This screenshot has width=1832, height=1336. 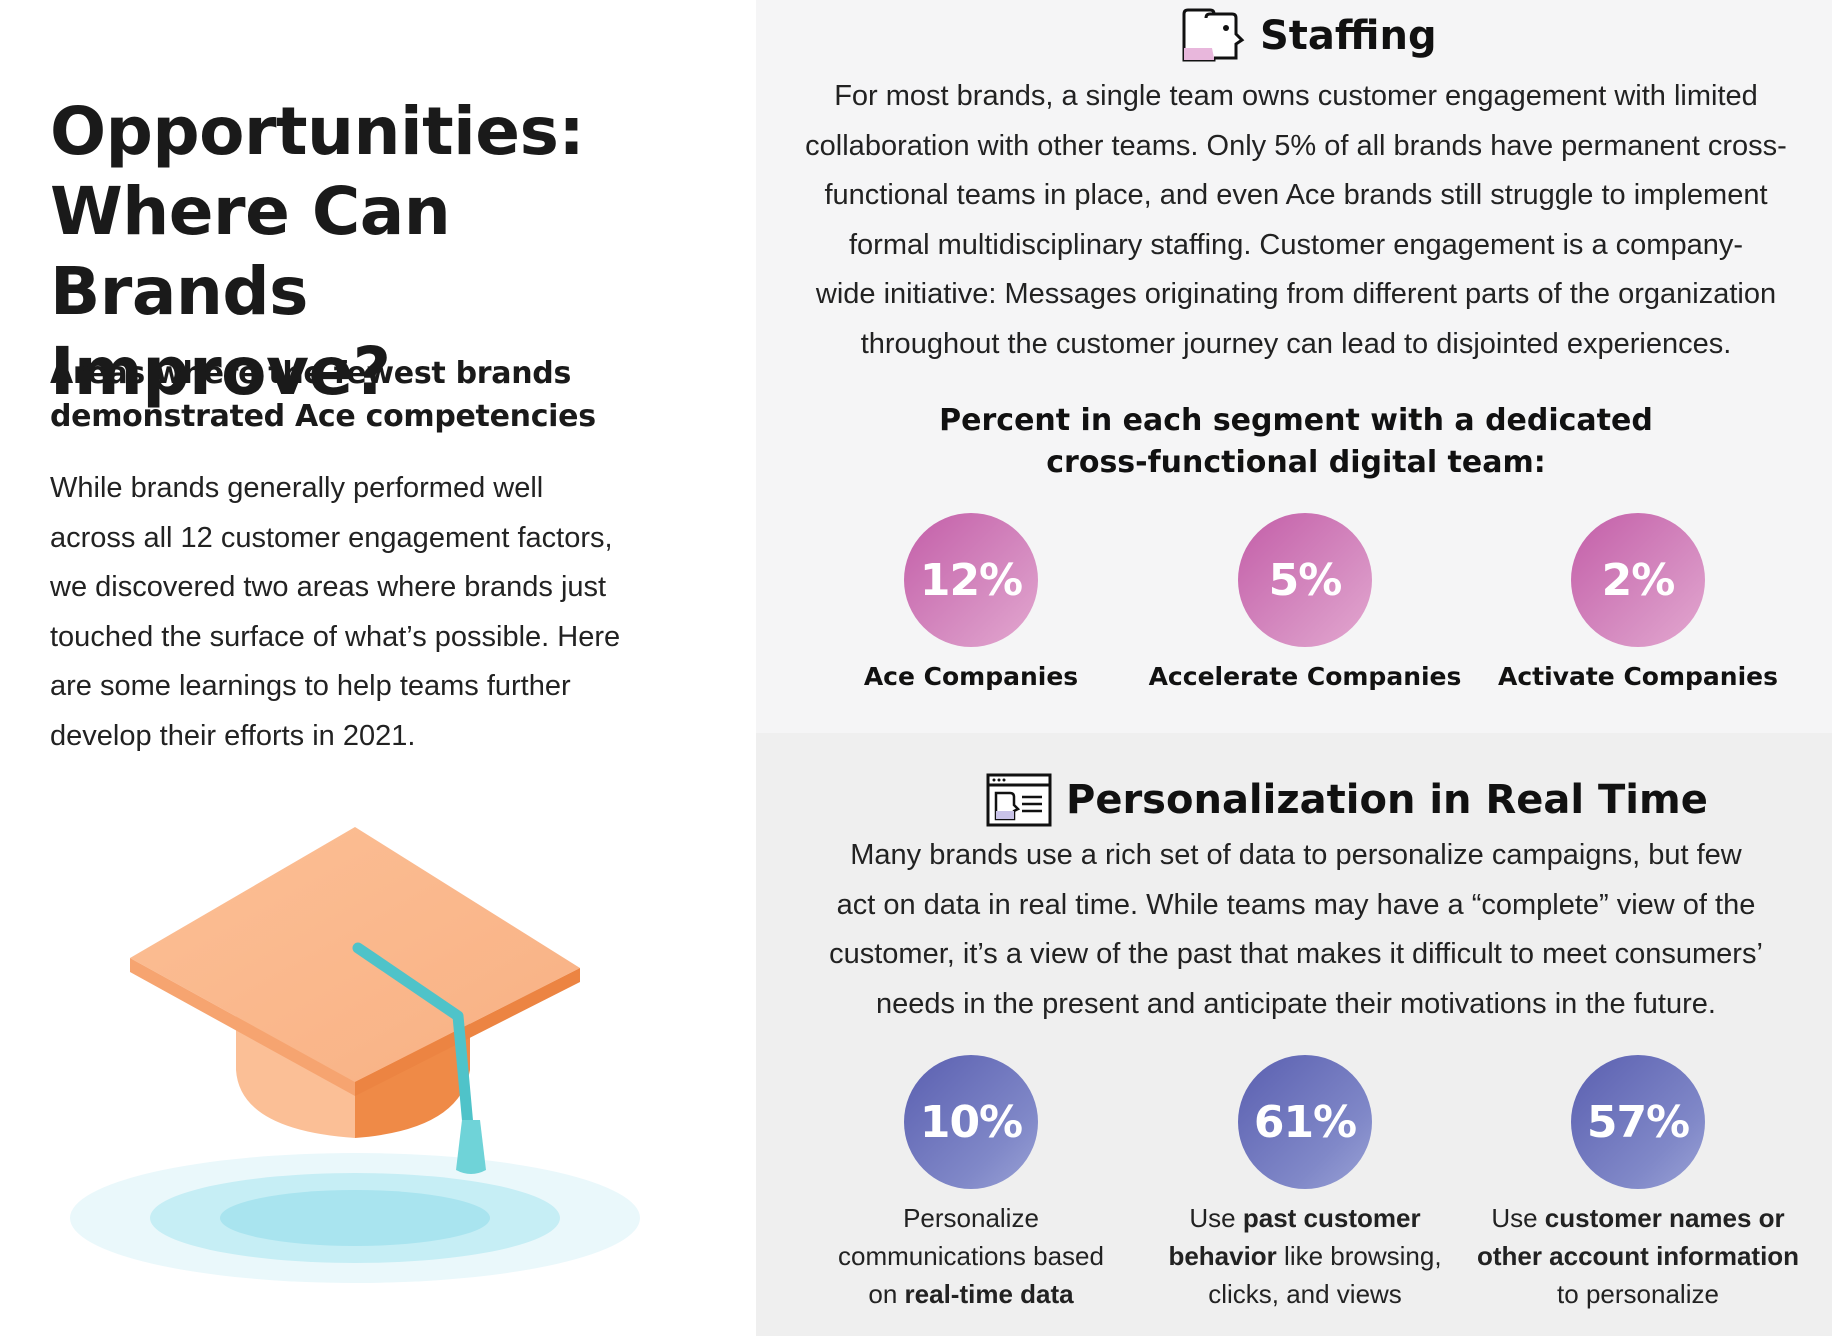 I want to click on stat-circle-ace: 12%, so click(x=971, y=580).